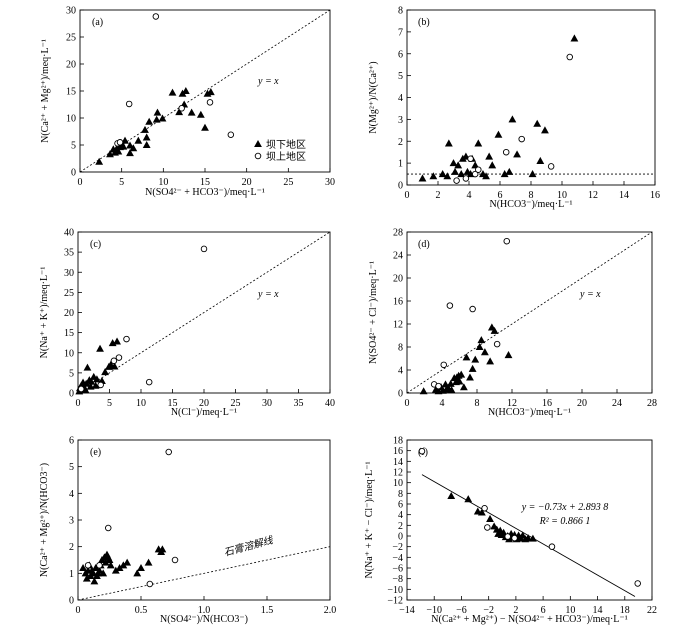 The height and width of the screenshot is (629, 700). I want to click on plot-frame, so click(531, 97).